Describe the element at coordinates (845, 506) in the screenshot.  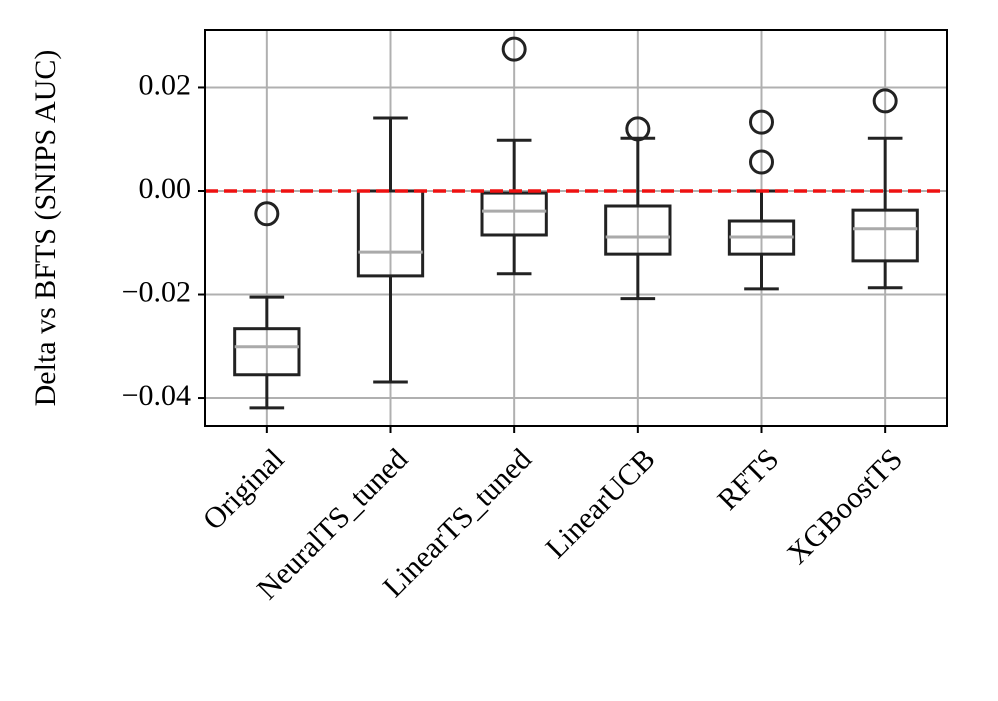
I see `x-tick-label: XGBoostTS` at that location.